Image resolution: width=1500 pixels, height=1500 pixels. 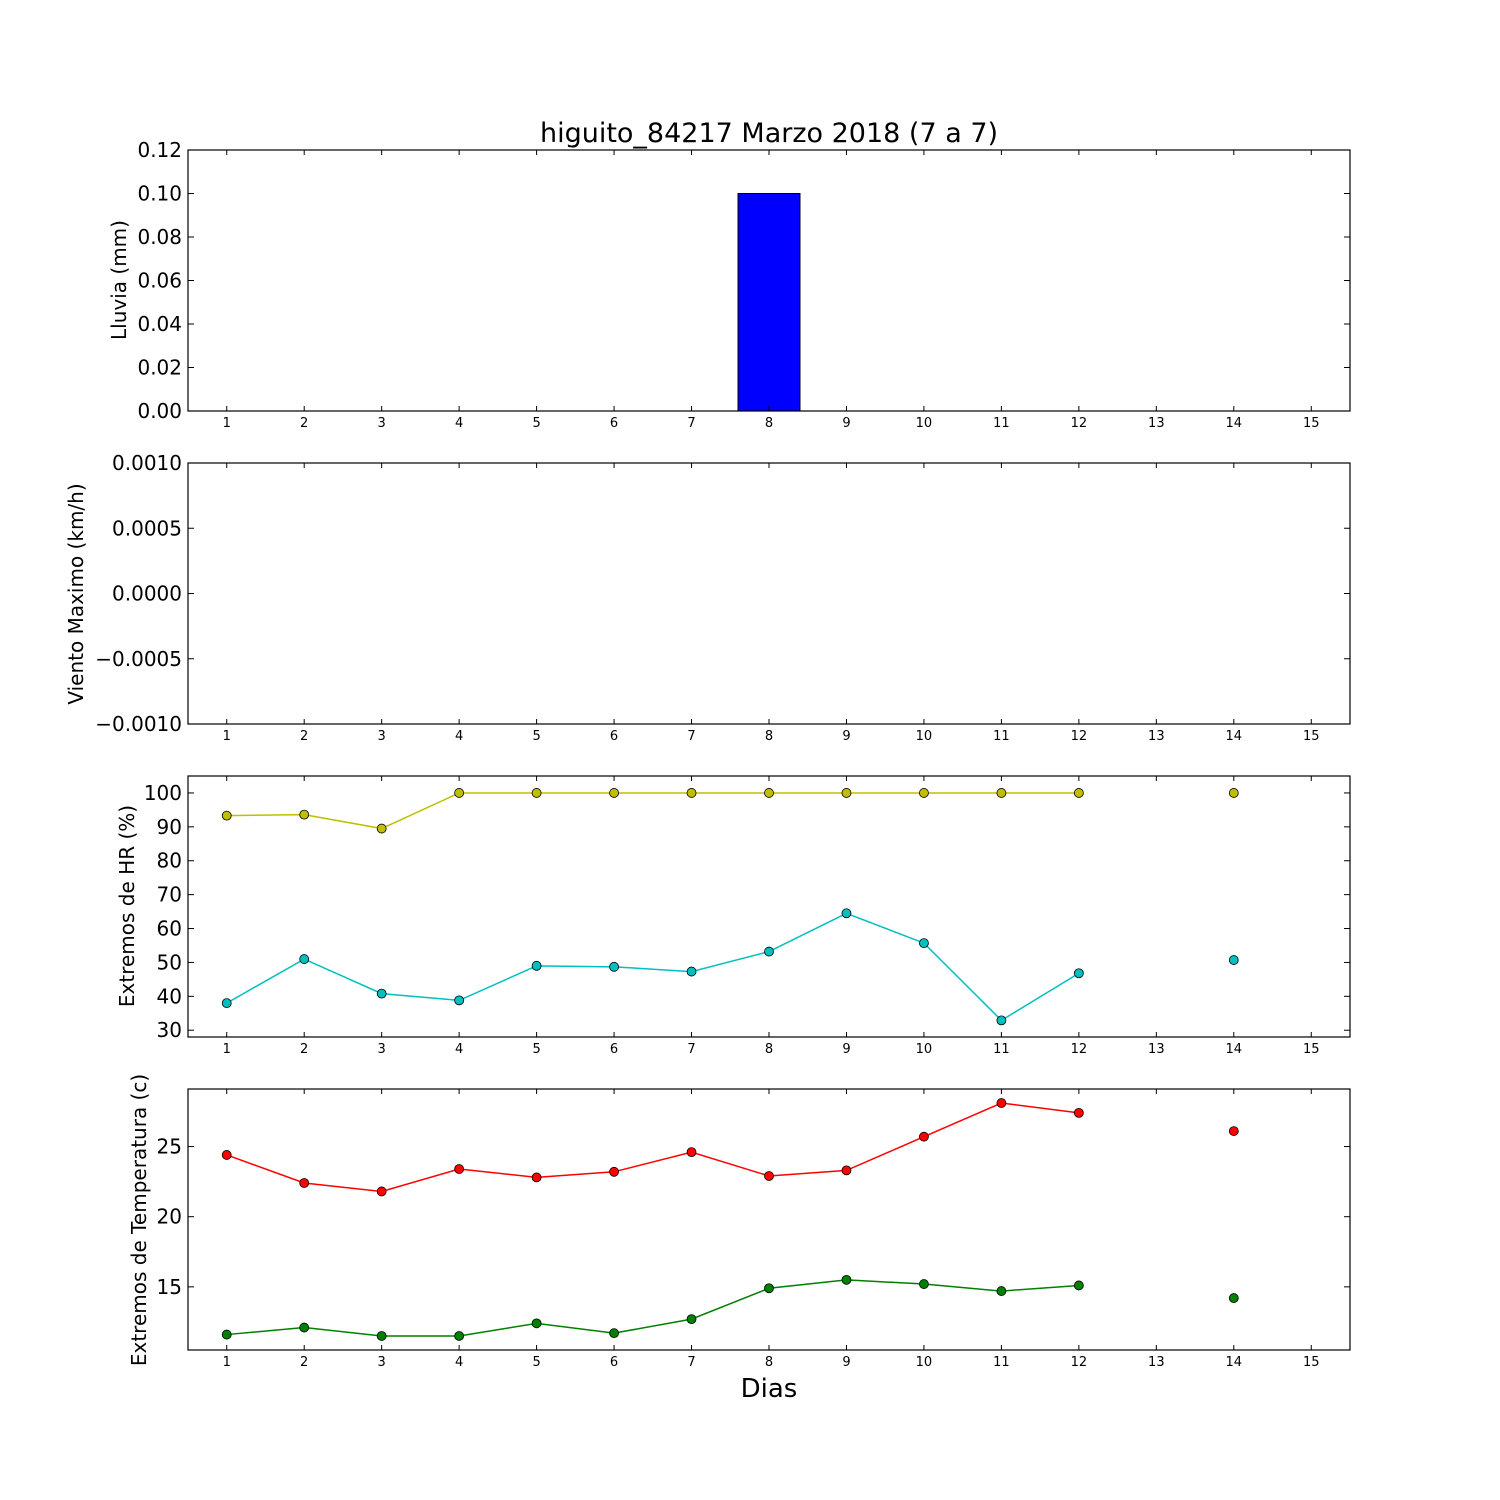 I want to click on y-tick-label: 30, so click(x=169, y=1030).